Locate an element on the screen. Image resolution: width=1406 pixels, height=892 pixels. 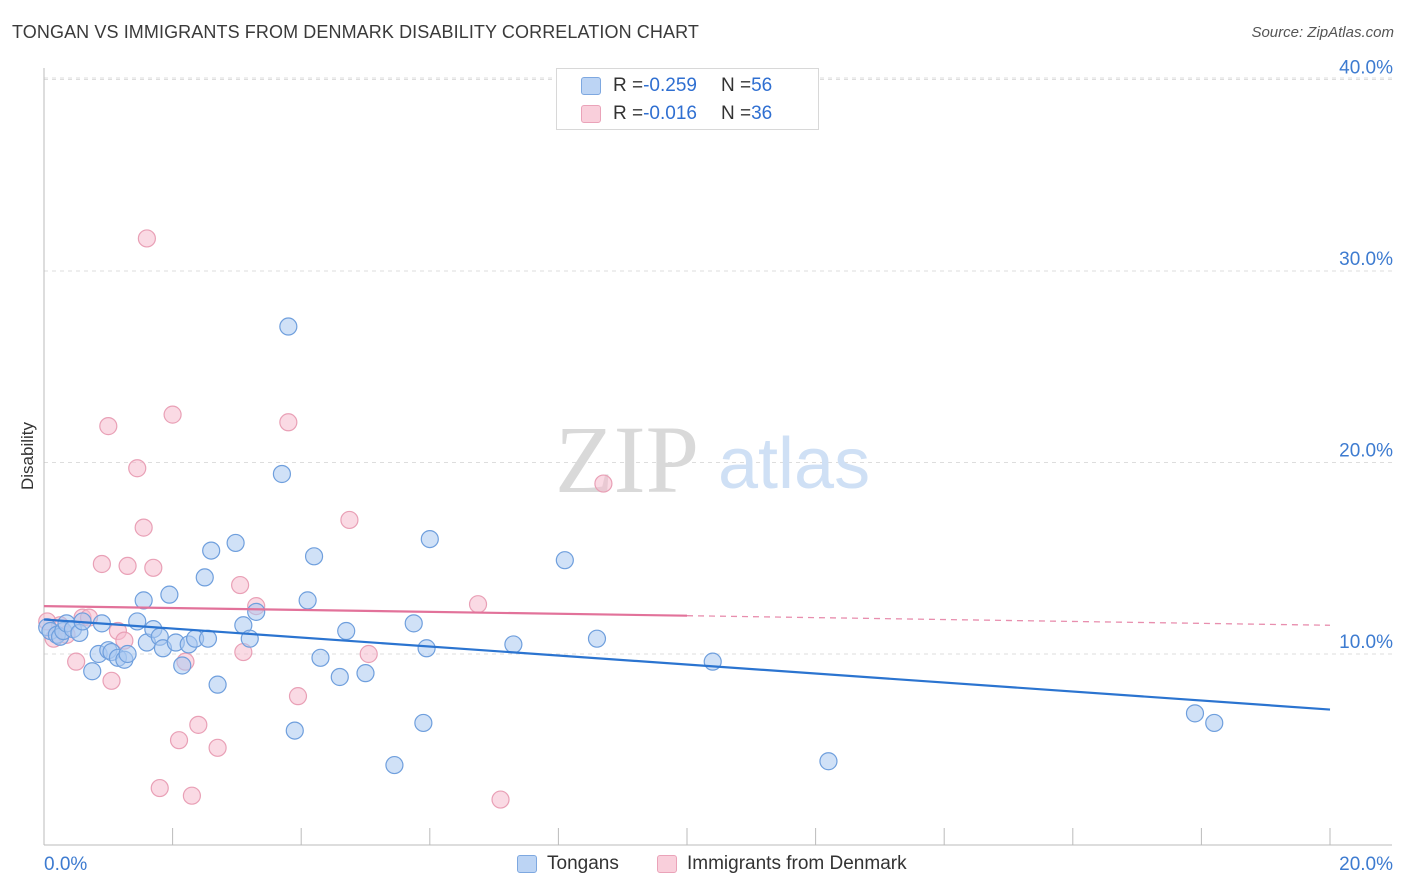
y-tick-label: 10.0% is located at coordinates (1366, 642).